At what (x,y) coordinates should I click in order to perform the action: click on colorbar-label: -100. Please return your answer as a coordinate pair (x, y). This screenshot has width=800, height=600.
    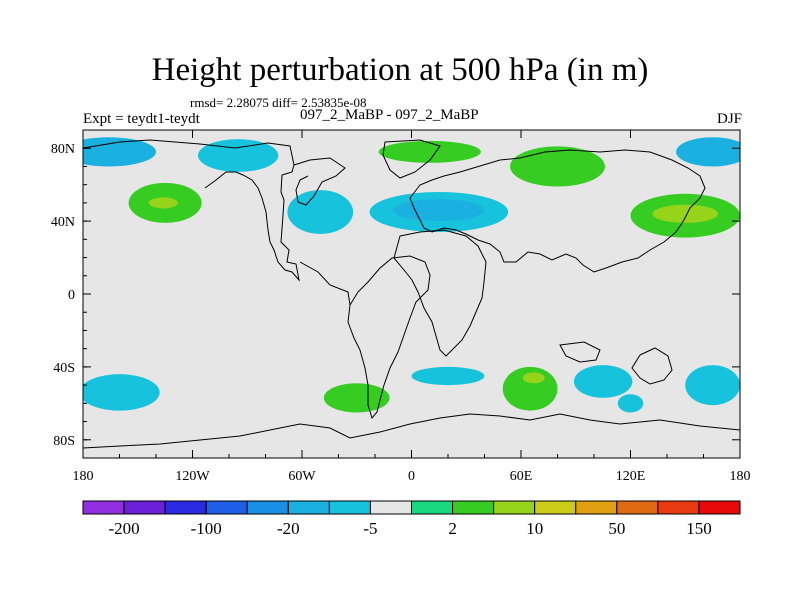
    Looking at the image, I should click on (206, 528).